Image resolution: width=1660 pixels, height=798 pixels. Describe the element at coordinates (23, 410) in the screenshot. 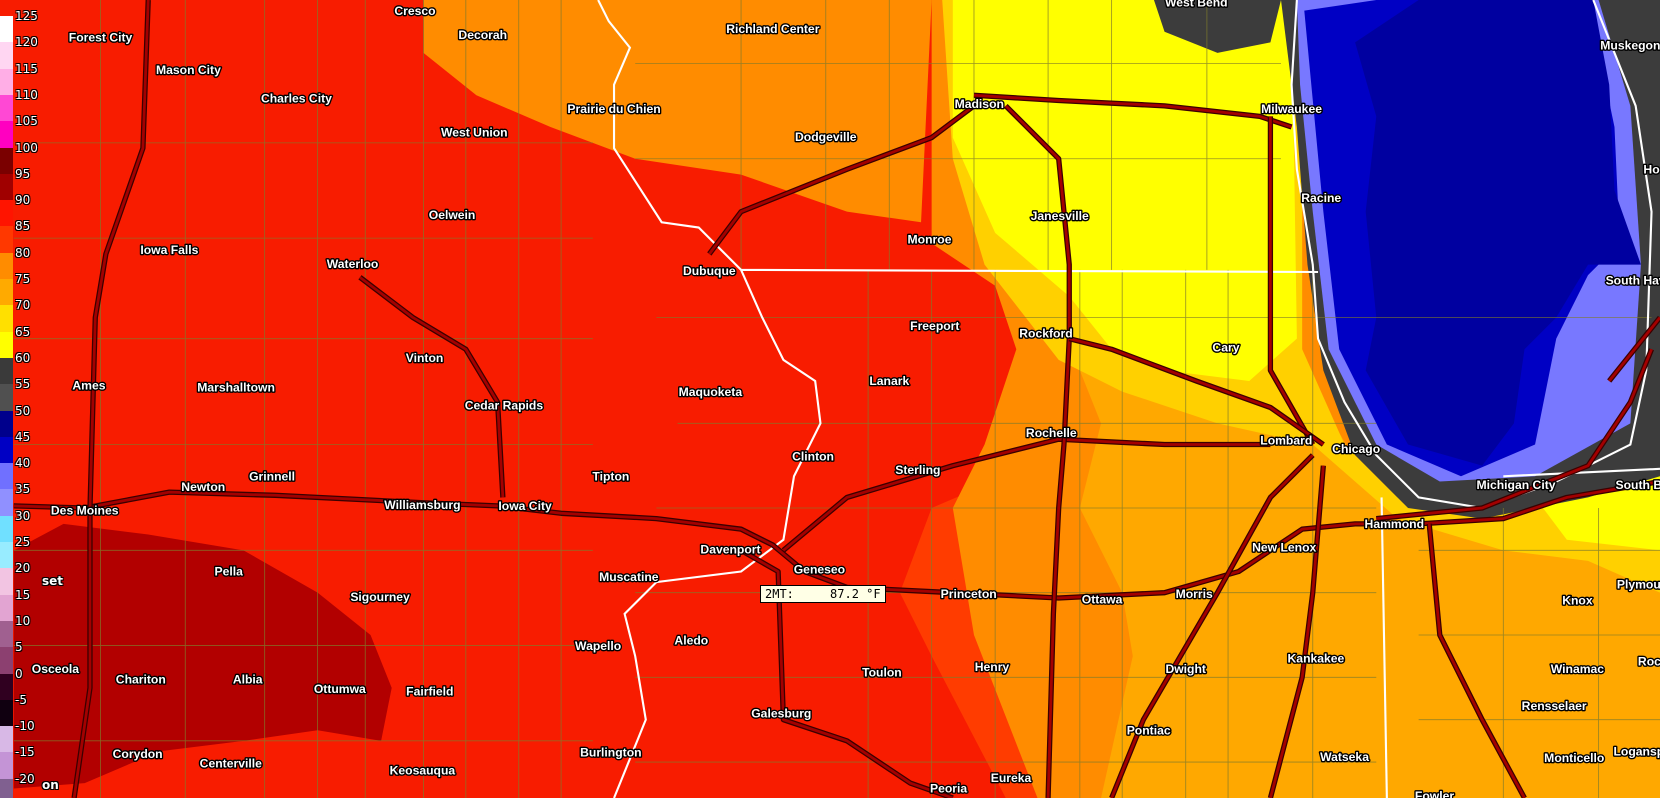

I see `legend-label: 50` at that location.